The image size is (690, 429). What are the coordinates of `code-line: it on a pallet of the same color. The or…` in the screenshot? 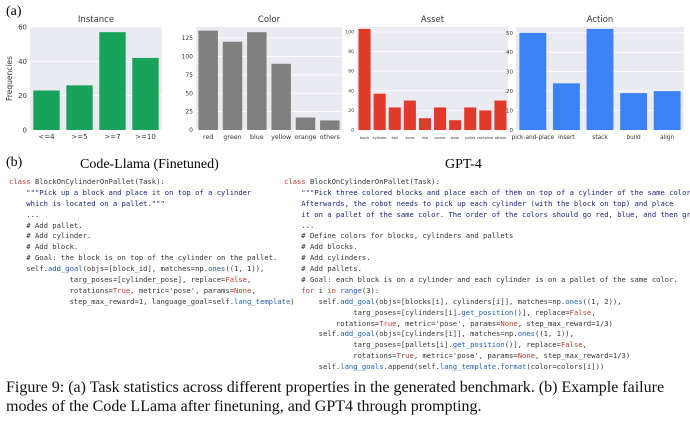 It's located at (487, 215).